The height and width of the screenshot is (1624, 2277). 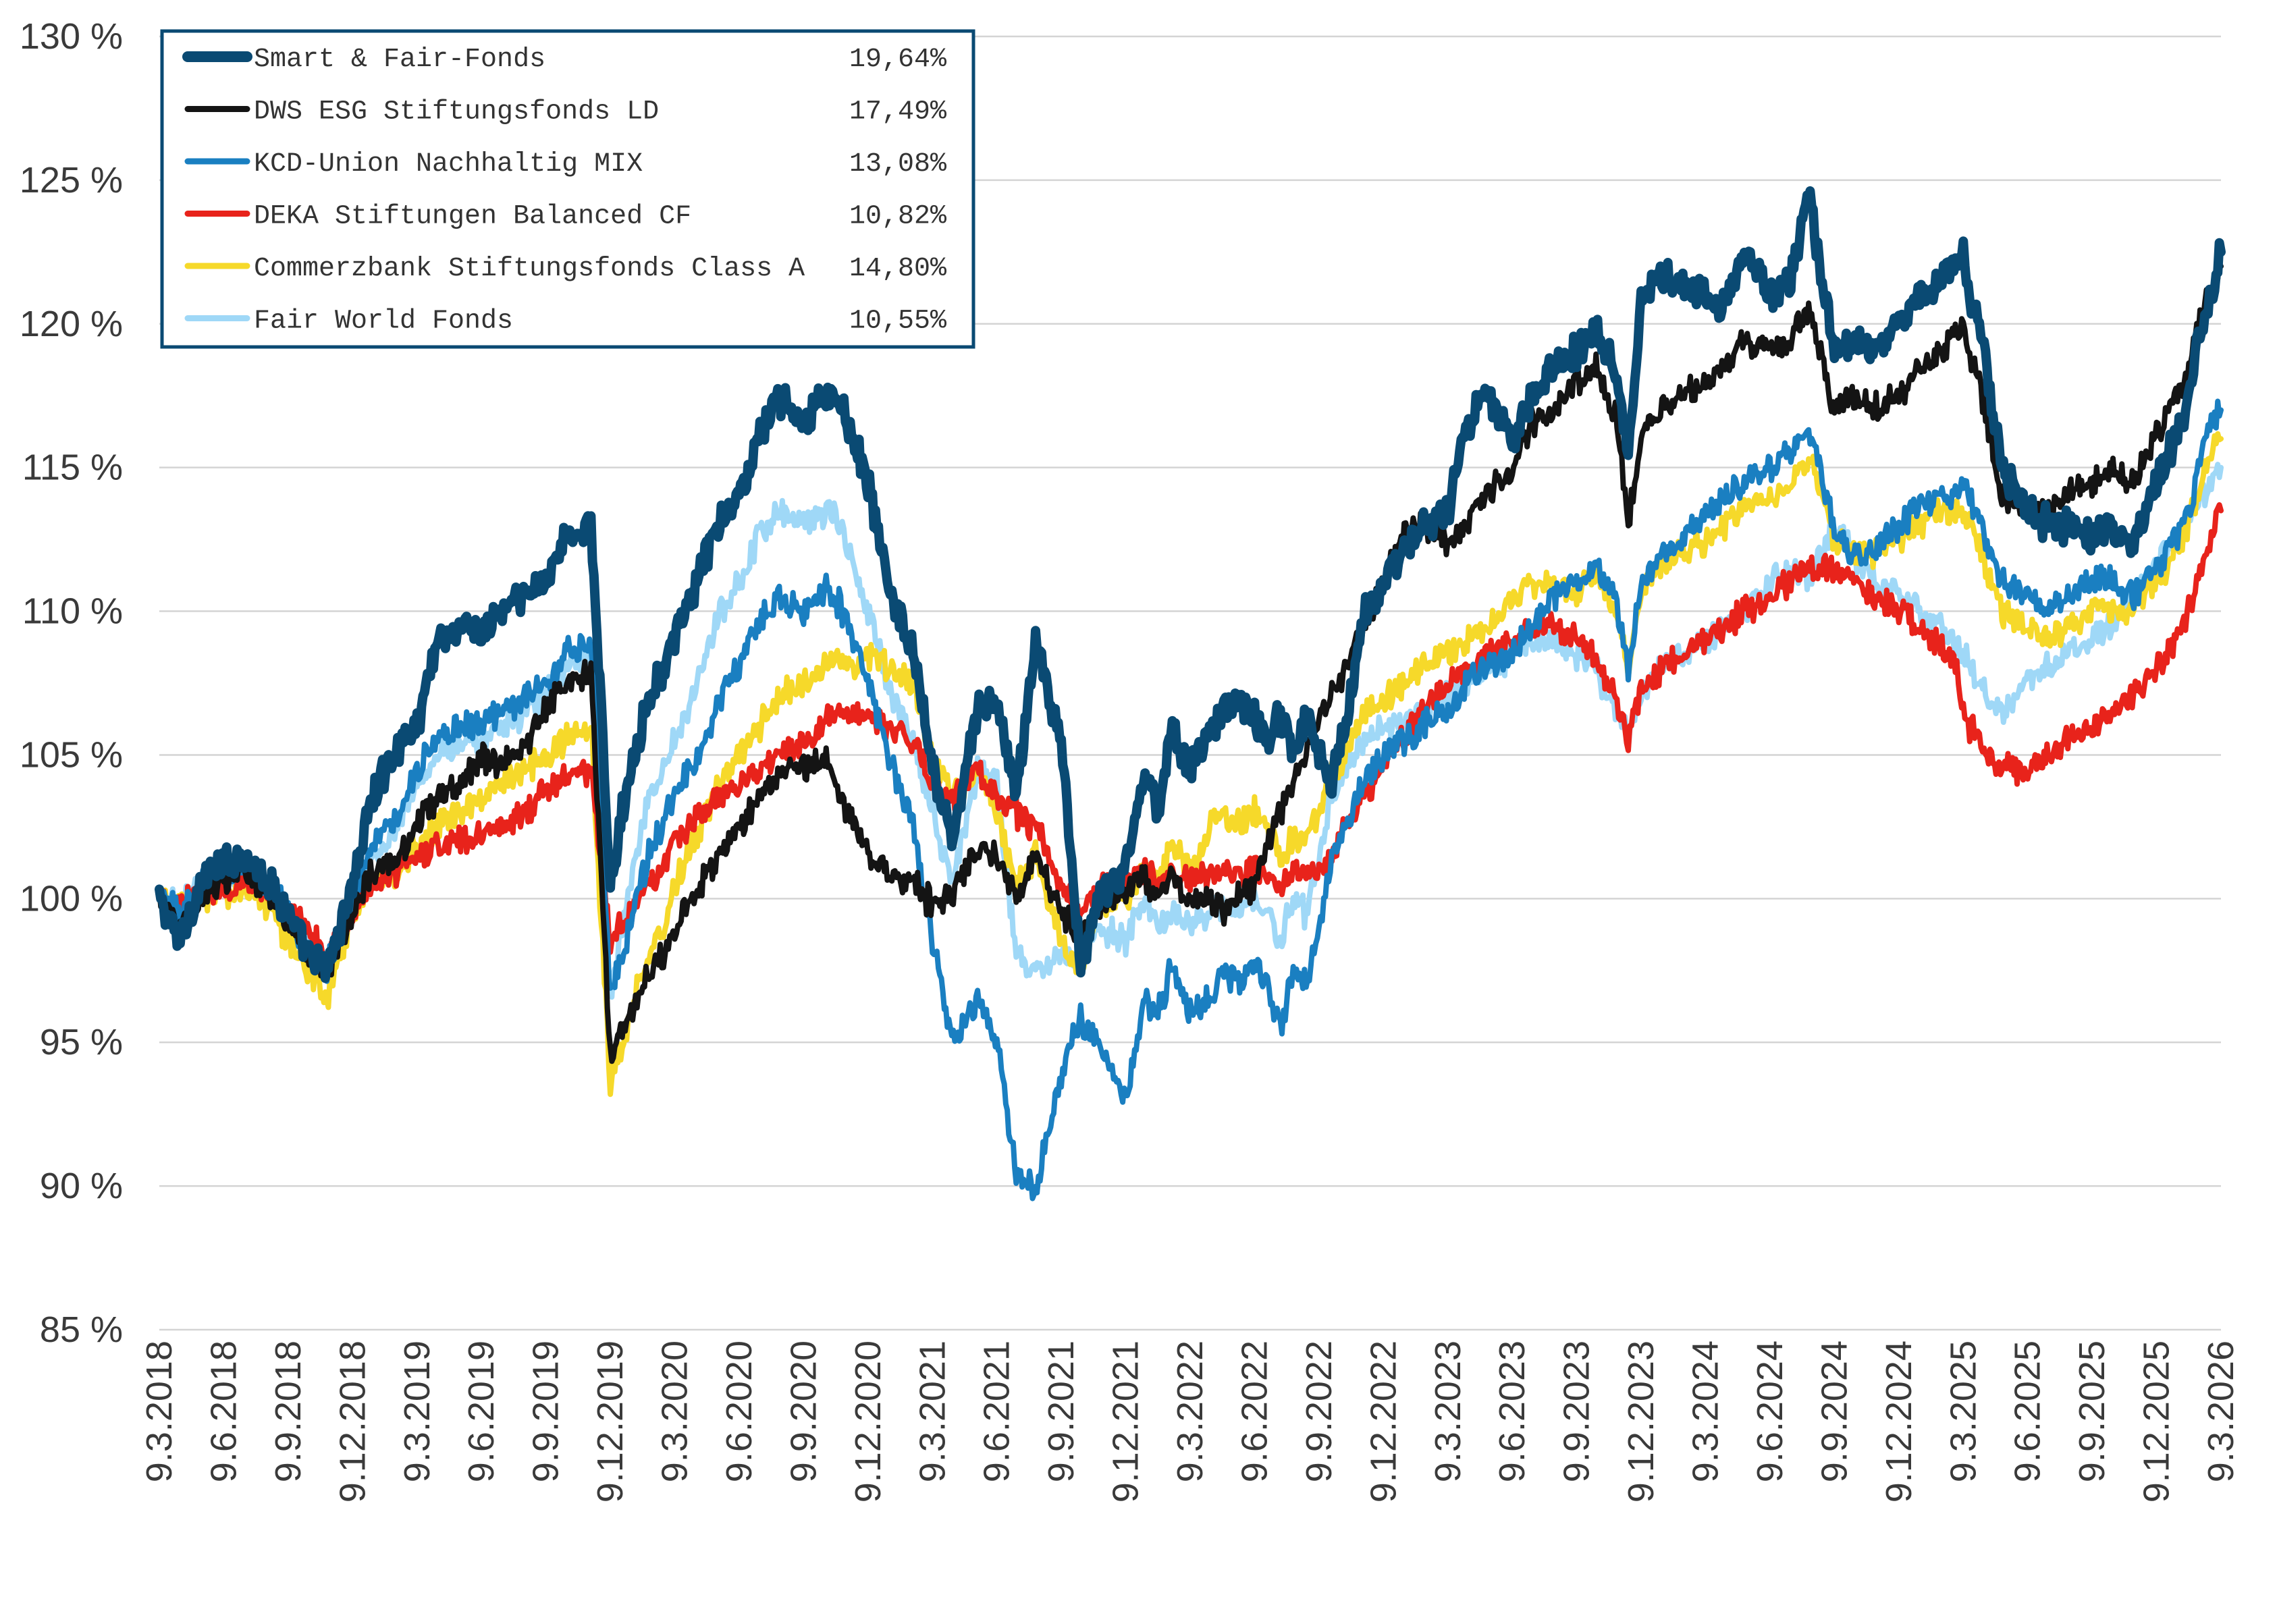 What do you see at coordinates (72, 468) in the screenshot?
I see `y-tick-label: 115 %` at bounding box center [72, 468].